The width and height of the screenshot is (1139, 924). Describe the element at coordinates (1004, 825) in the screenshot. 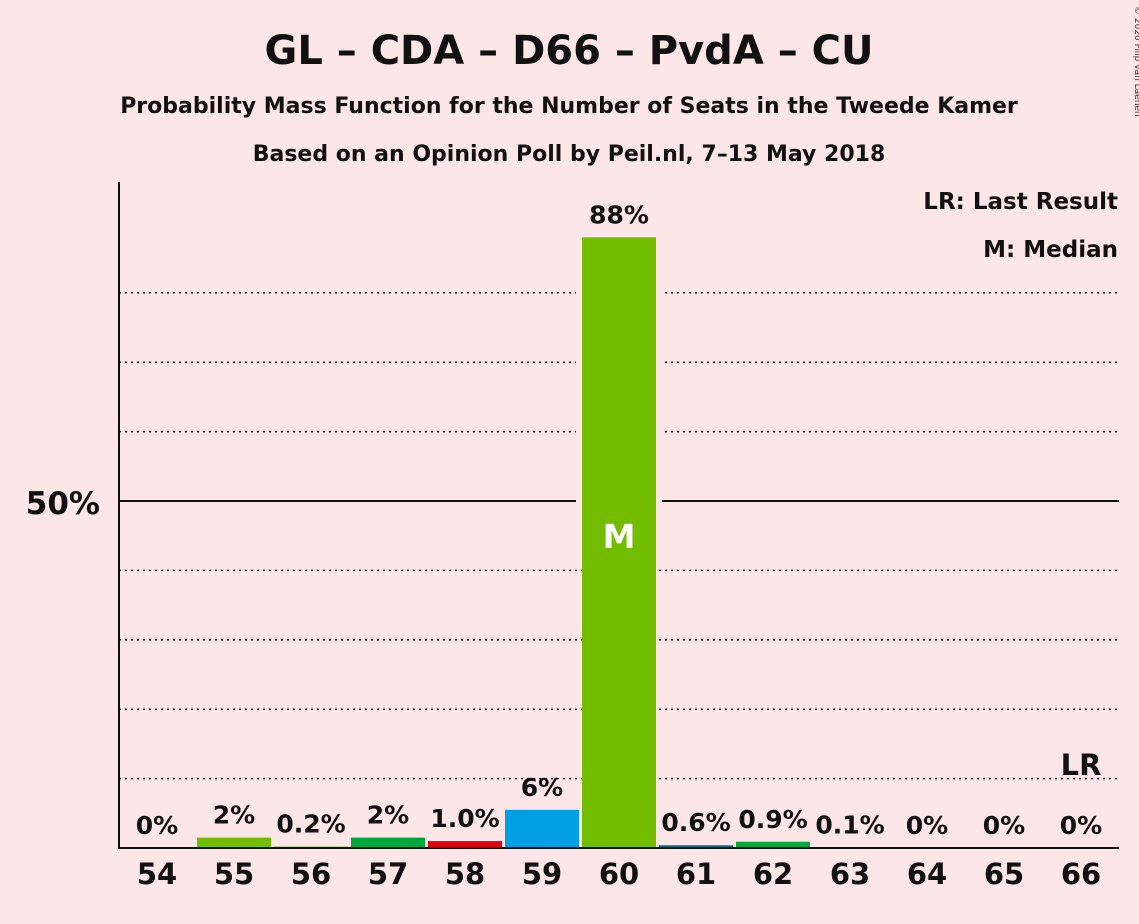

I see `data-label-65: 0%` at that location.